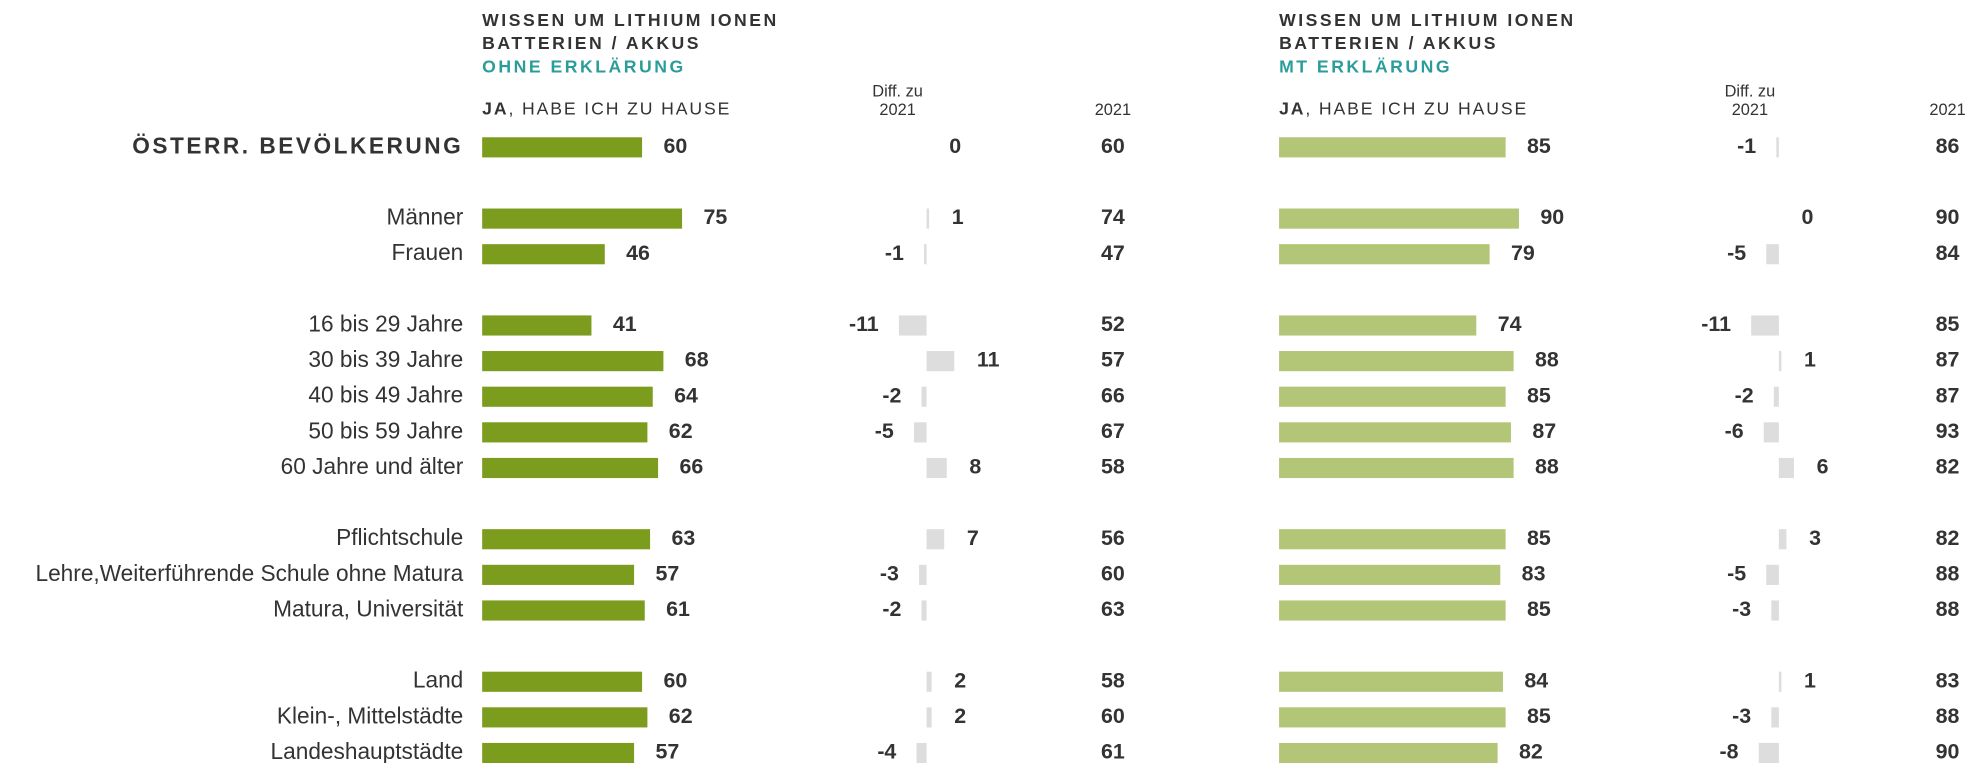 The height and width of the screenshot is (768, 1974). What do you see at coordinates (1552, 217) in the screenshot?
I see `value-label: 90` at bounding box center [1552, 217].